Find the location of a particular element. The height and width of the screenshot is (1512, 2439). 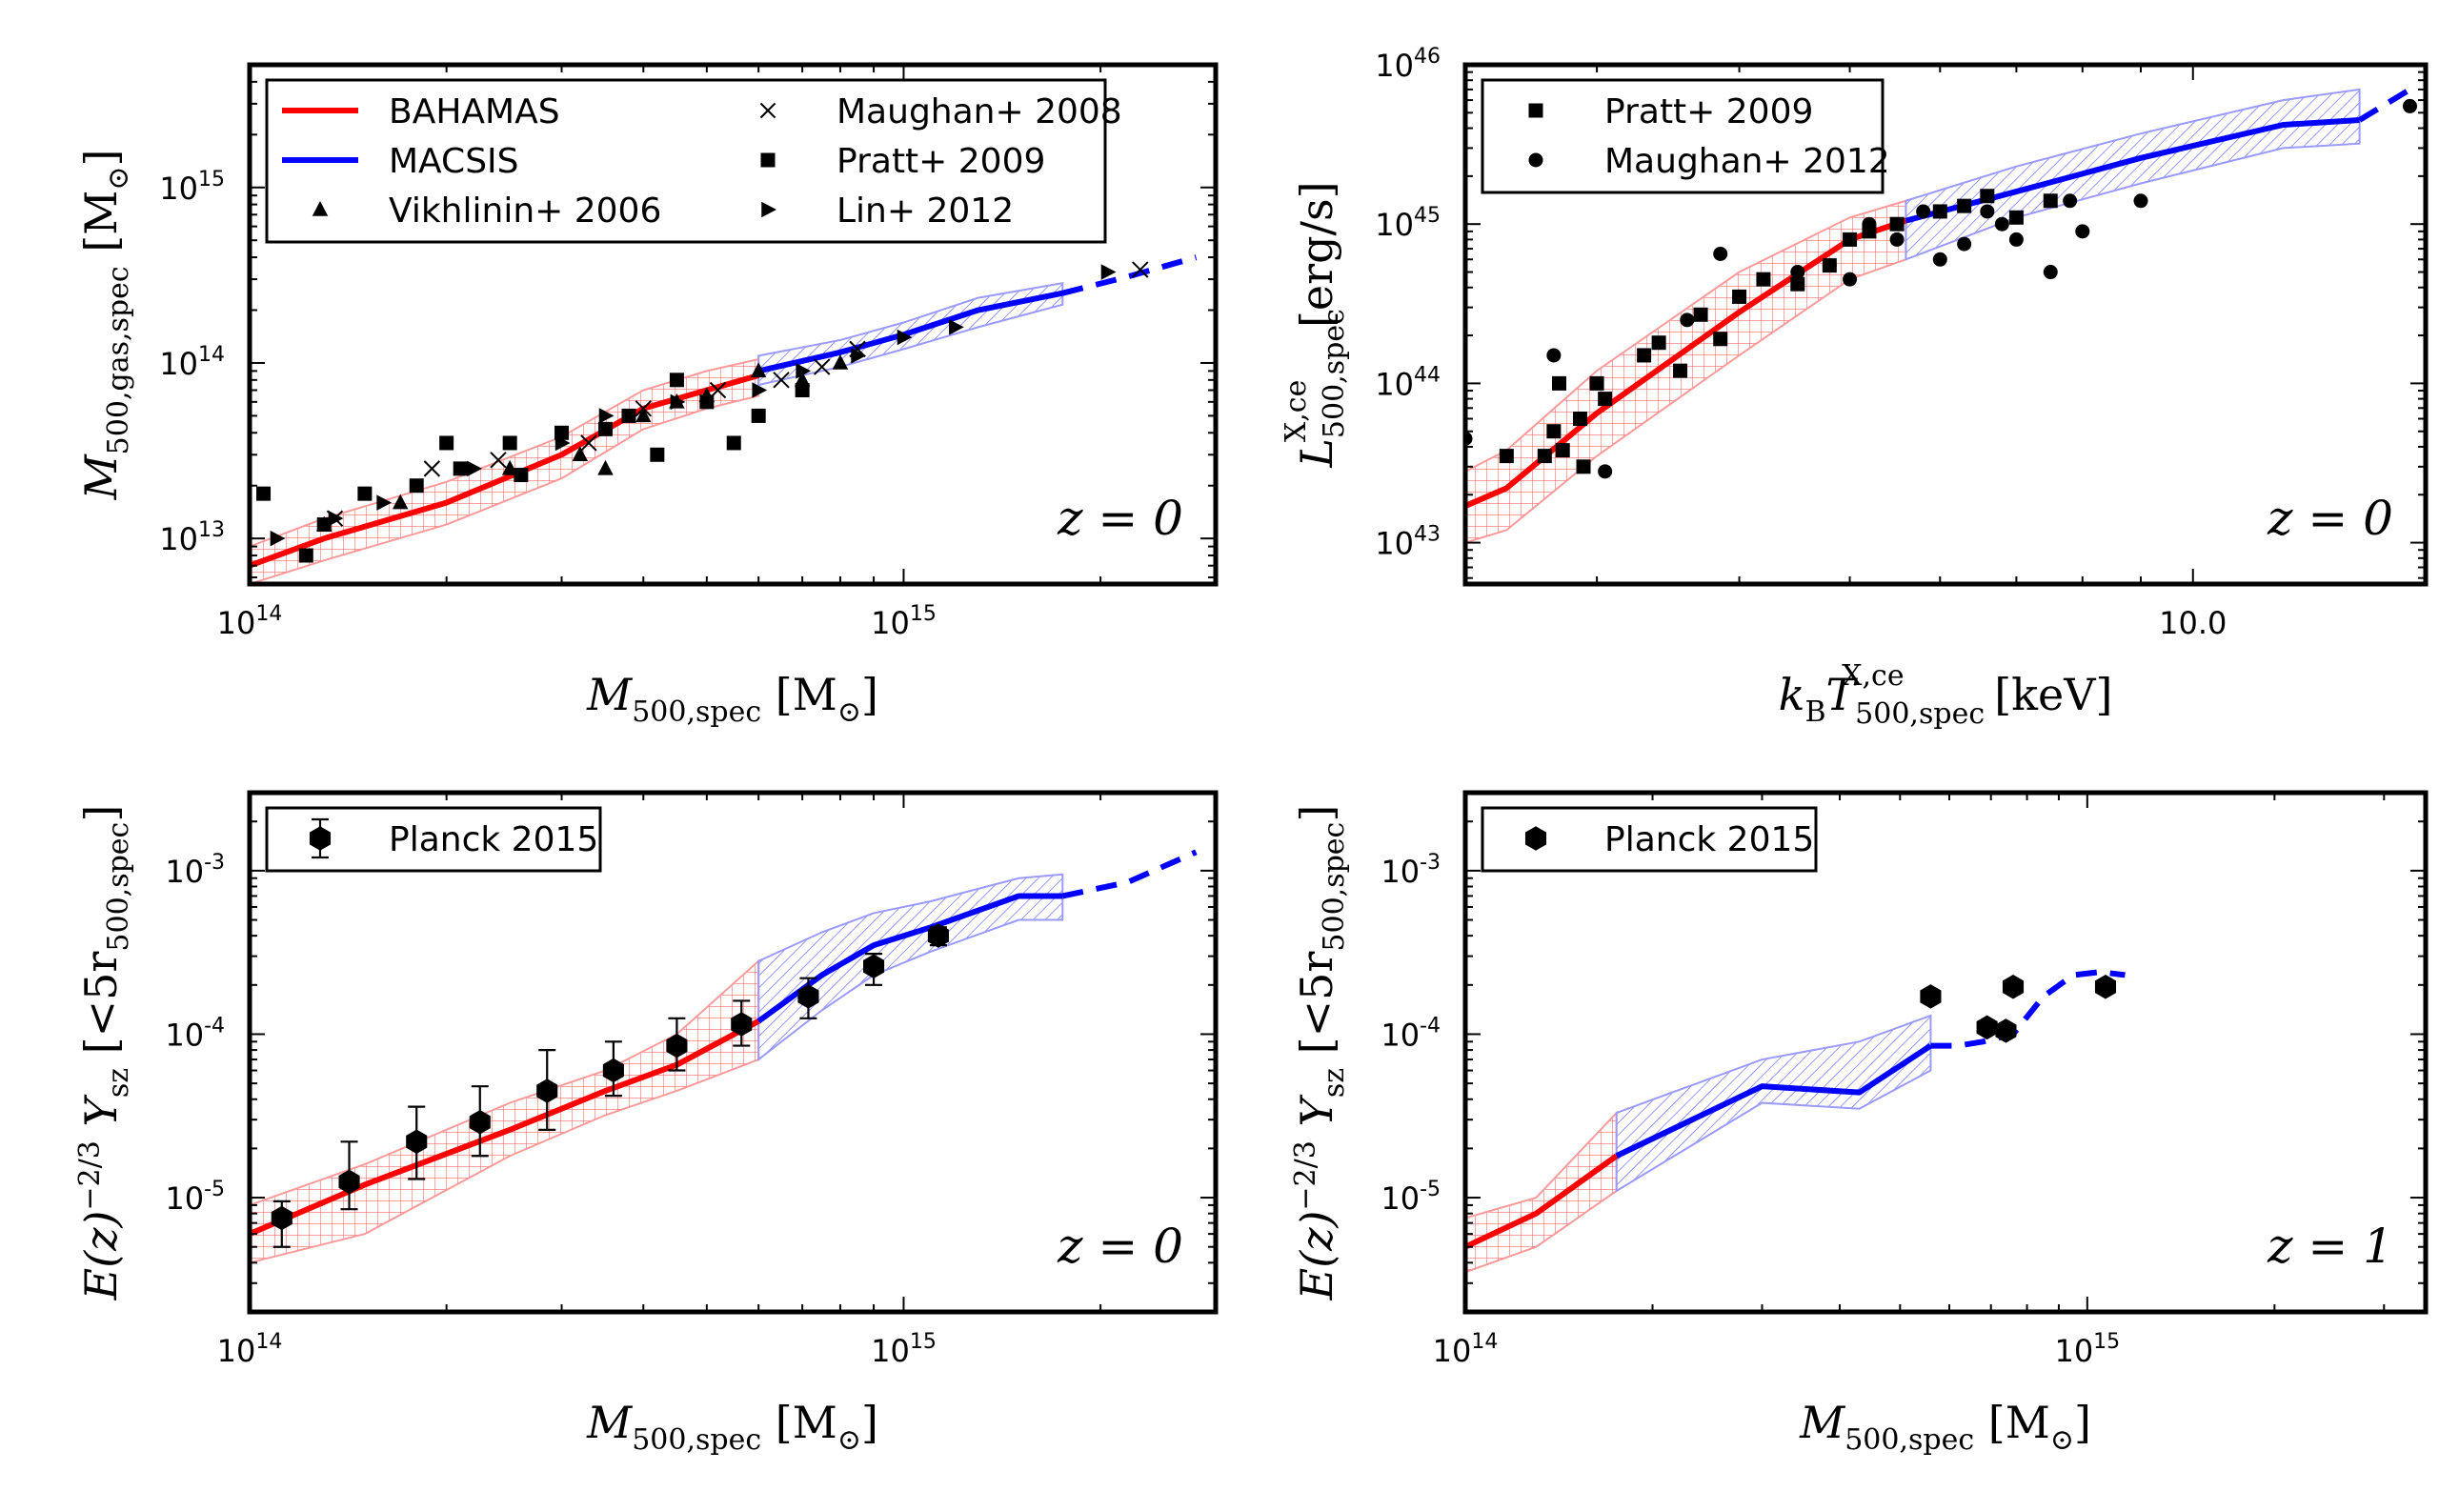

legend: Planck 2015 is located at coordinates (433, 839).